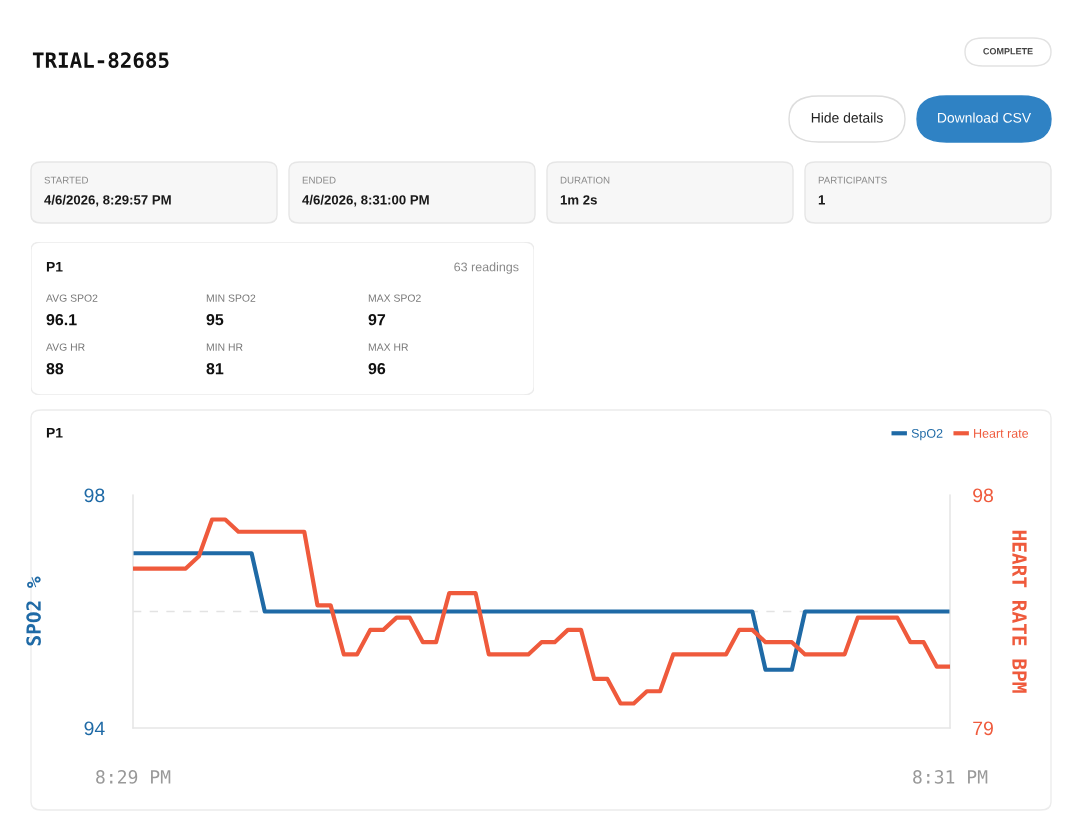  Describe the element at coordinates (821, 200) in the screenshot. I see `text: 1` at that location.